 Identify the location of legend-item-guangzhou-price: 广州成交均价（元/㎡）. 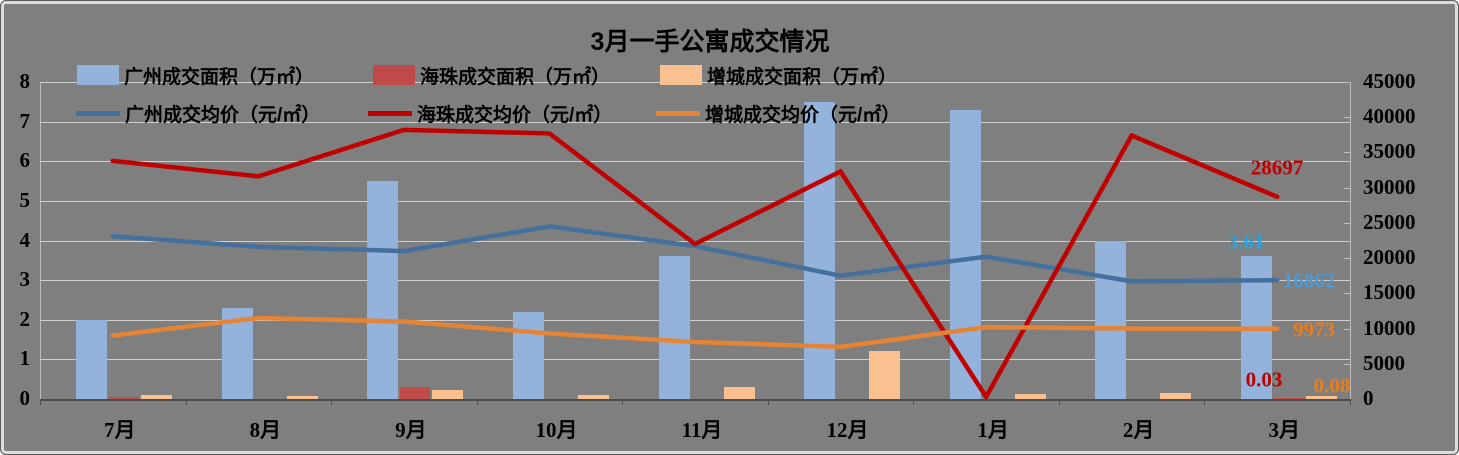
(198, 113).